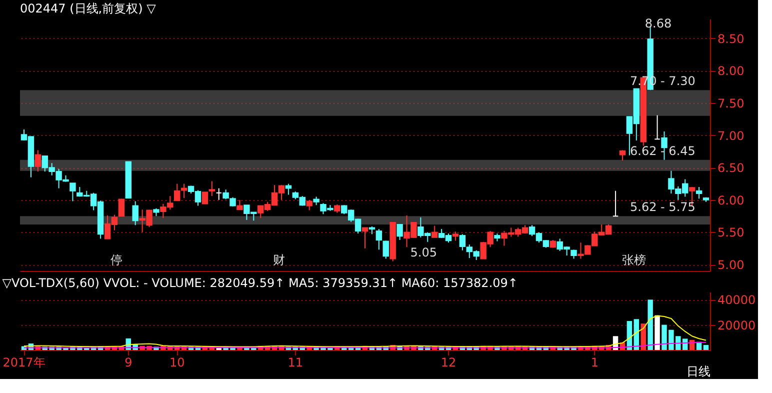 The height and width of the screenshot is (393, 772). I want to click on y-tick-label: 40000, so click(737, 300).